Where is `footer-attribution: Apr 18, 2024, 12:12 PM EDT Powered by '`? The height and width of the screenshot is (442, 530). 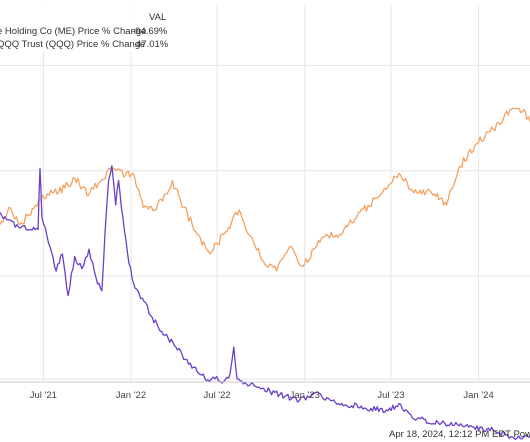
footer-attribution: Apr 18, 2024, 12:12 PM EDT Powered by ' is located at coordinates (459, 434).